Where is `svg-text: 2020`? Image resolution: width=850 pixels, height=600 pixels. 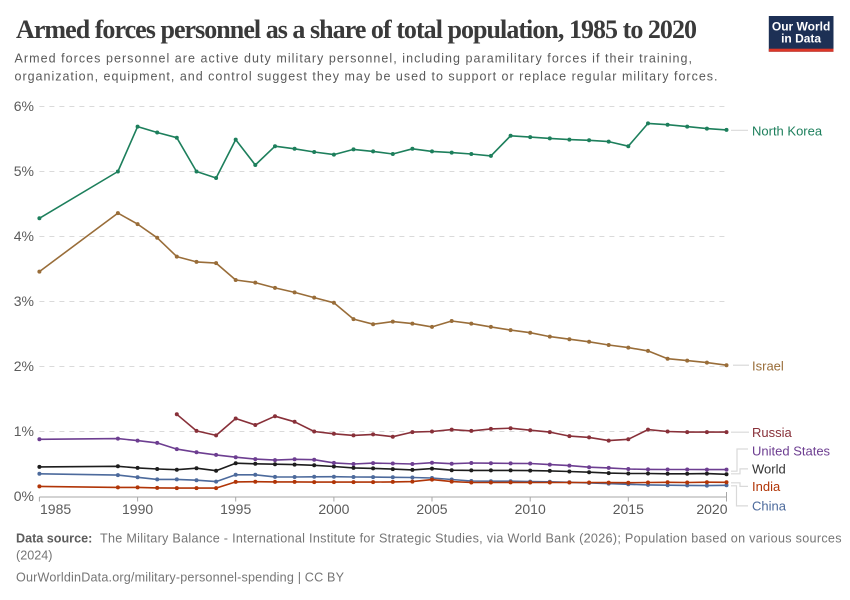
svg-text: 2020 is located at coordinates (711, 509).